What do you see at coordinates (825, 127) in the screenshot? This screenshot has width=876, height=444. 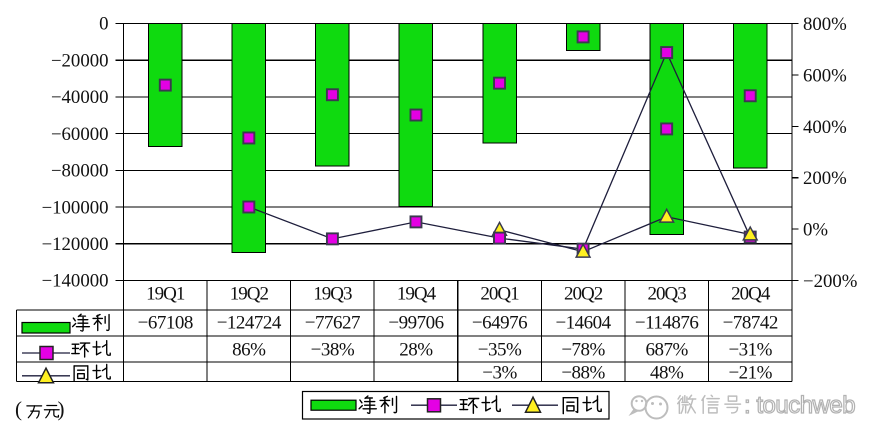 I see `svg-text: 400%` at bounding box center [825, 127].